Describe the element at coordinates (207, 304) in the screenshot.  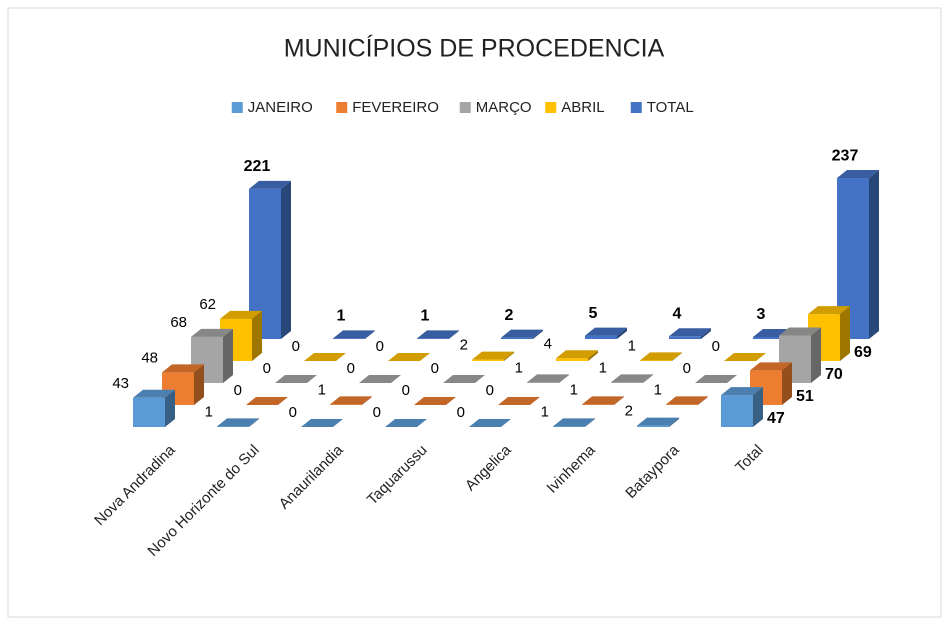
I see `data-label: 62` at that location.